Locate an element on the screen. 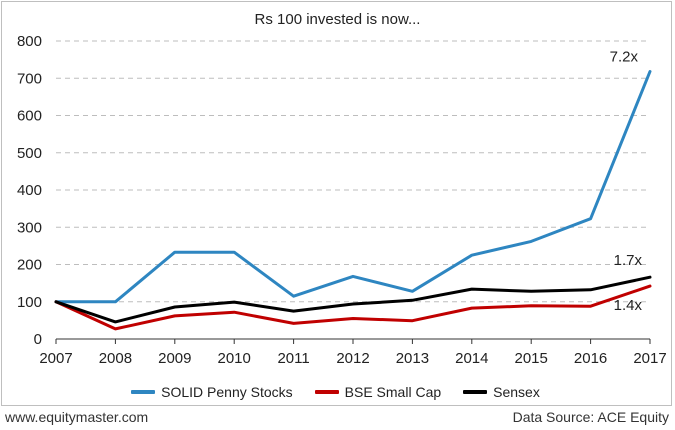 The height and width of the screenshot is (430, 675). legend-item: Sensex is located at coordinates (501, 392).